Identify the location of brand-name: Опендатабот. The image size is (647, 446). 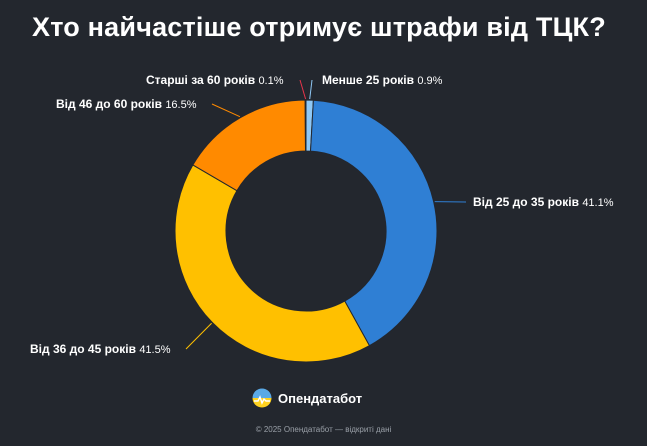
(320, 398).